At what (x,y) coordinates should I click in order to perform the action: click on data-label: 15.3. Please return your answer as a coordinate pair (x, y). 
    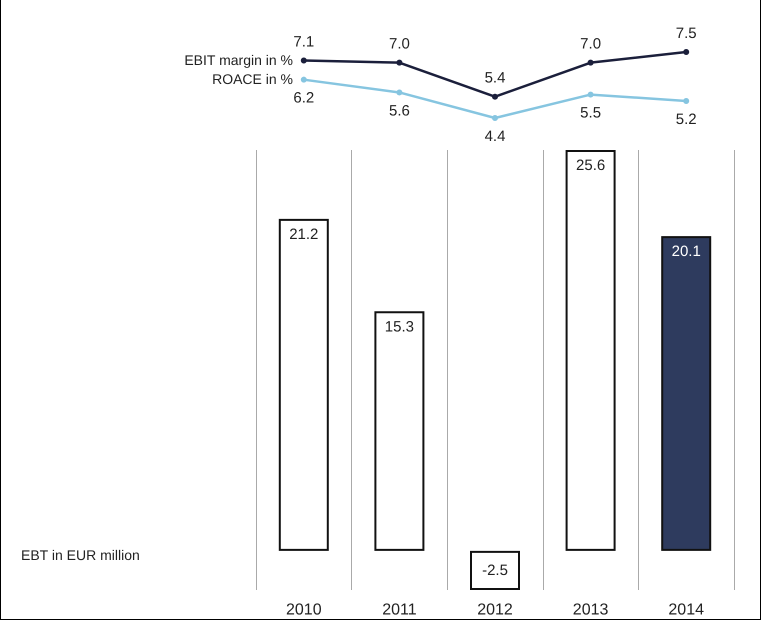
    Looking at the image, I should click on (399, 327).